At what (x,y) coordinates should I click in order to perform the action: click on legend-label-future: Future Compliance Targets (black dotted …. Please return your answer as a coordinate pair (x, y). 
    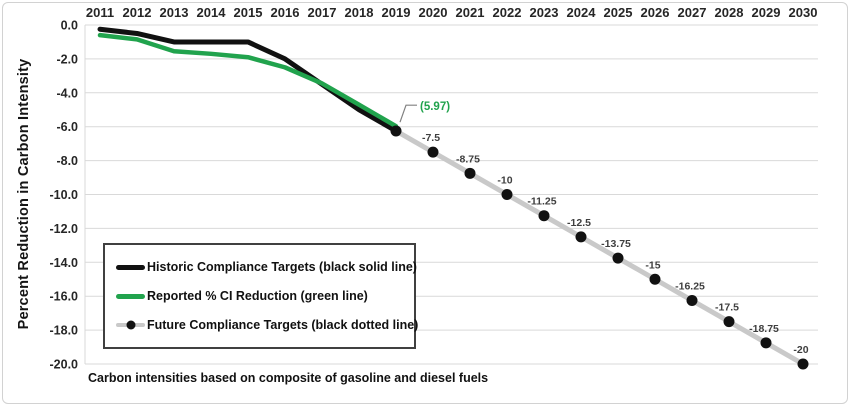
    Looking at the image, I should click on (283, 325).